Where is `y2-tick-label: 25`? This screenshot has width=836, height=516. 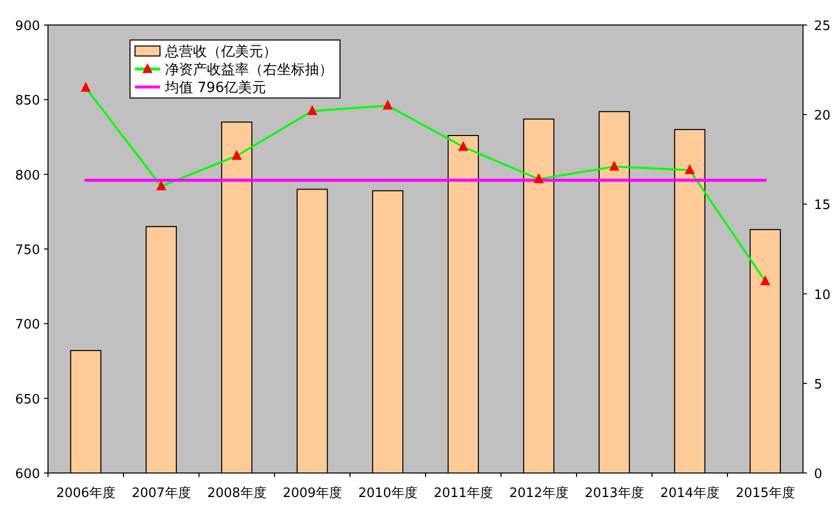 y2-tick-label: 25 is located at coordinates (822, 26).